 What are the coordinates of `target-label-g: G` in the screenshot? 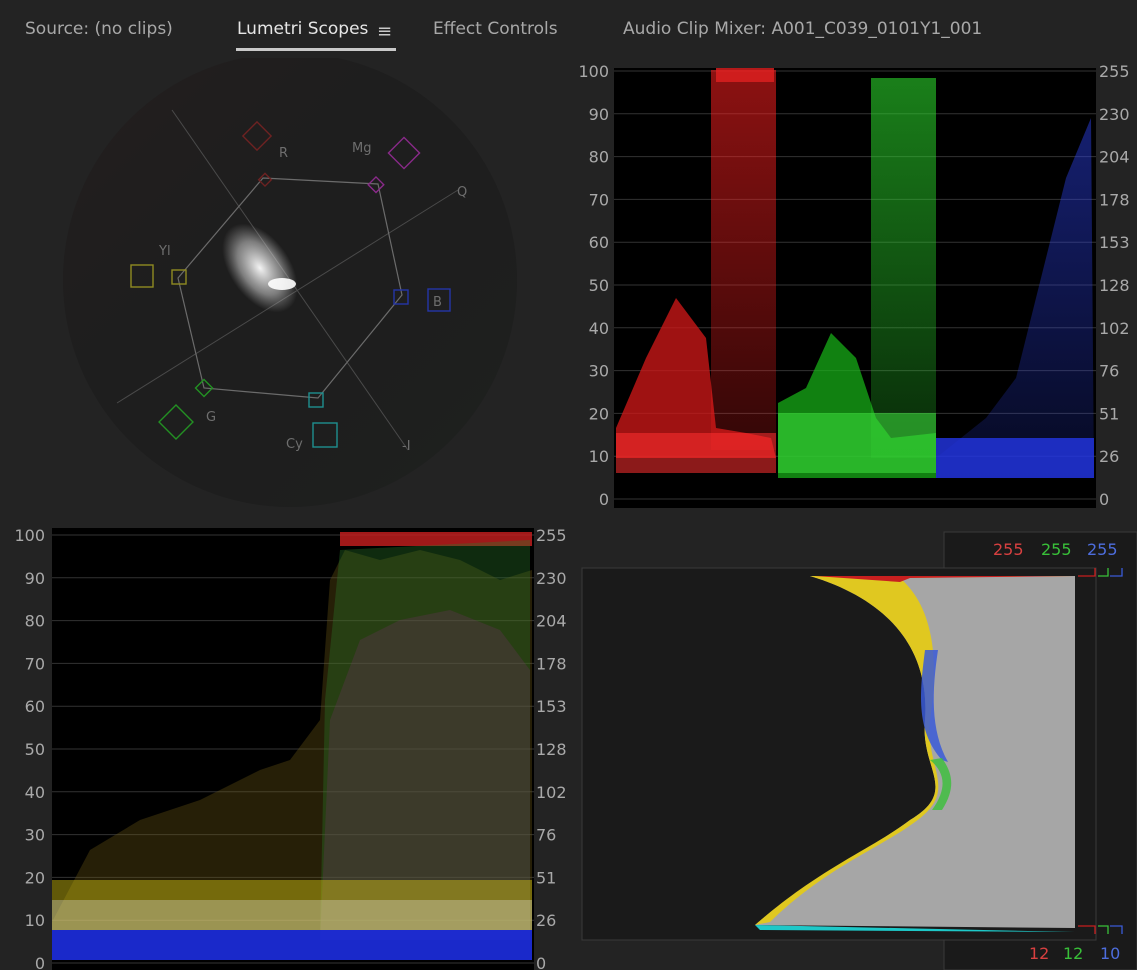 It's located at (211, 417).